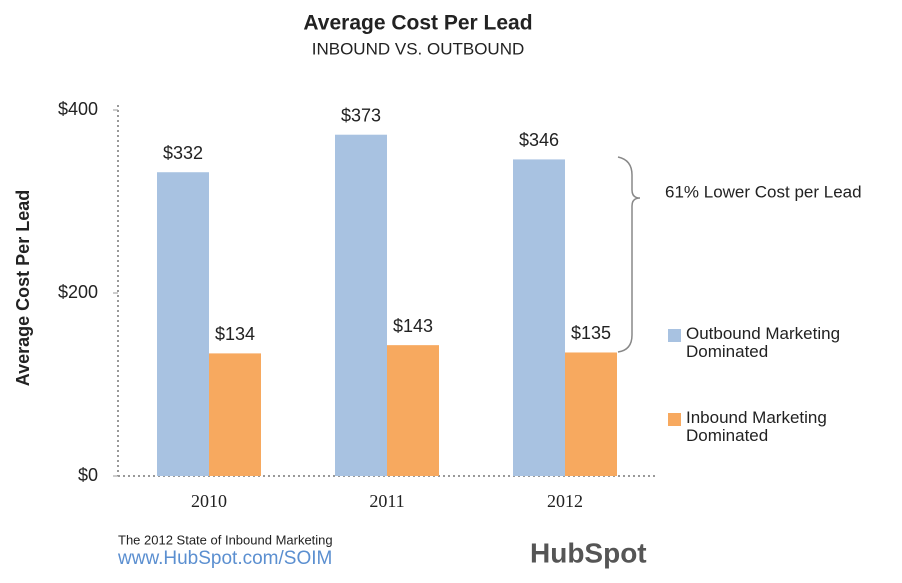 The width and height of the screenshot is (902, 583). I want to click on value-label: $143, so click(413, 326).